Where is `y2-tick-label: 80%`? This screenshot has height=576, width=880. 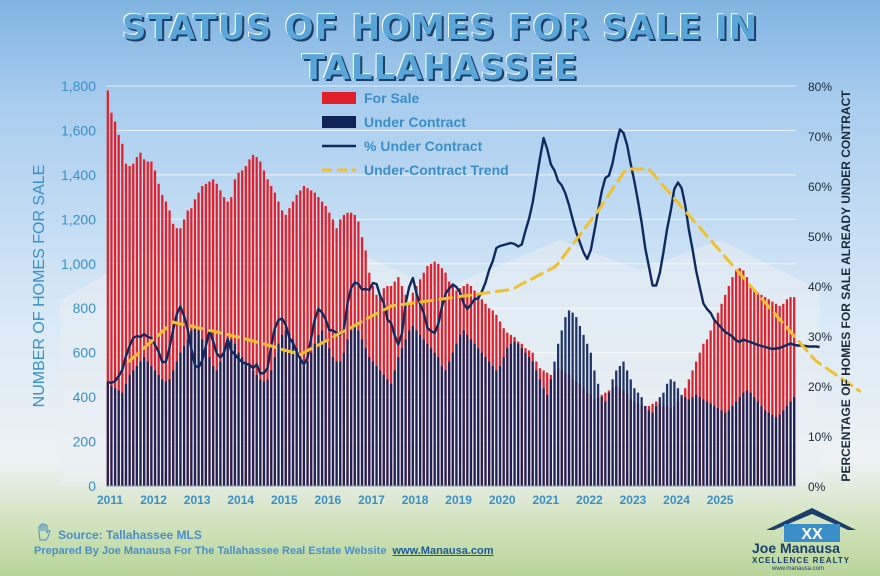
y2-tick-label: 80% is located at coordinates (820, 87).